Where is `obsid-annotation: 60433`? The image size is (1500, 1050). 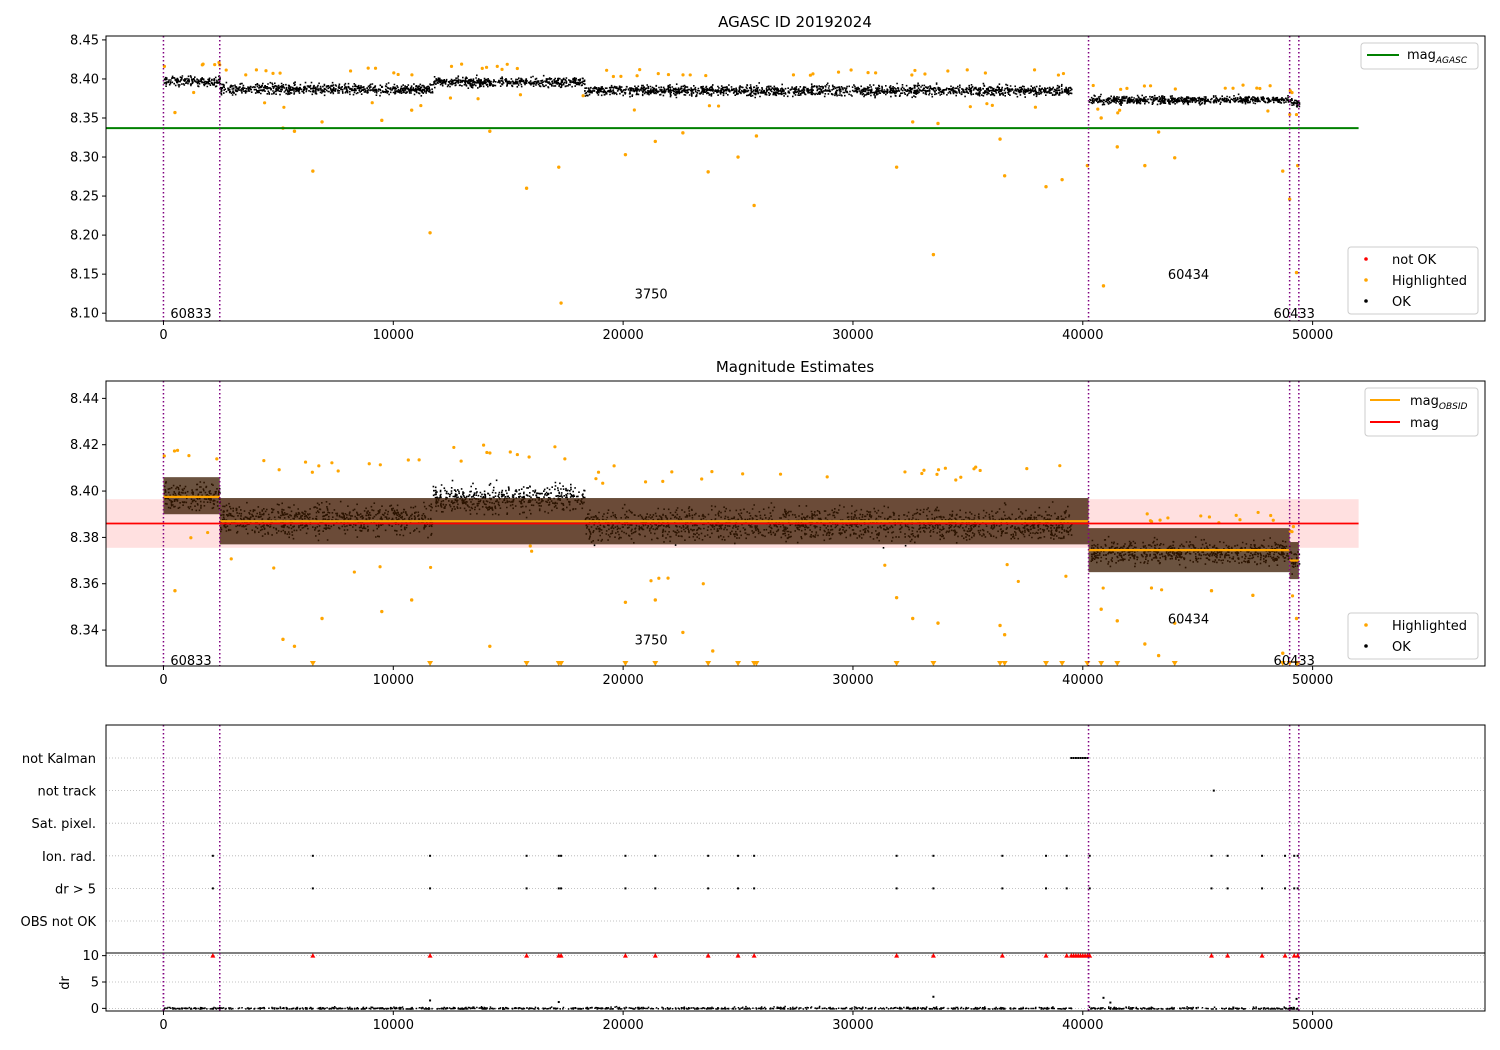 obsid-annotation: 60433 is located at coordinates (1294, 661).